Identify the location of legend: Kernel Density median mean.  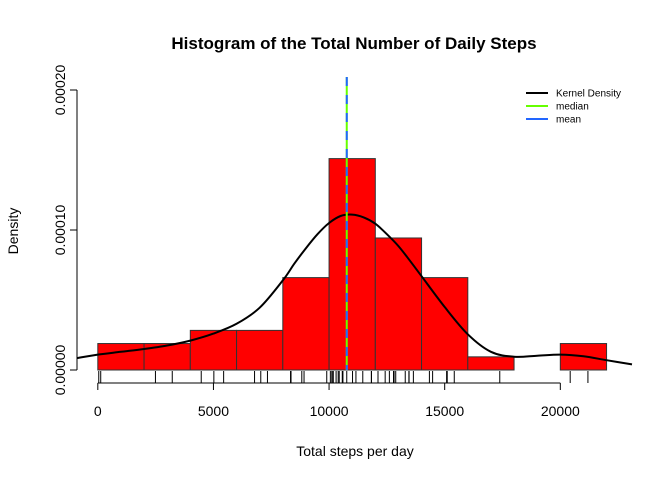
(573, 107).